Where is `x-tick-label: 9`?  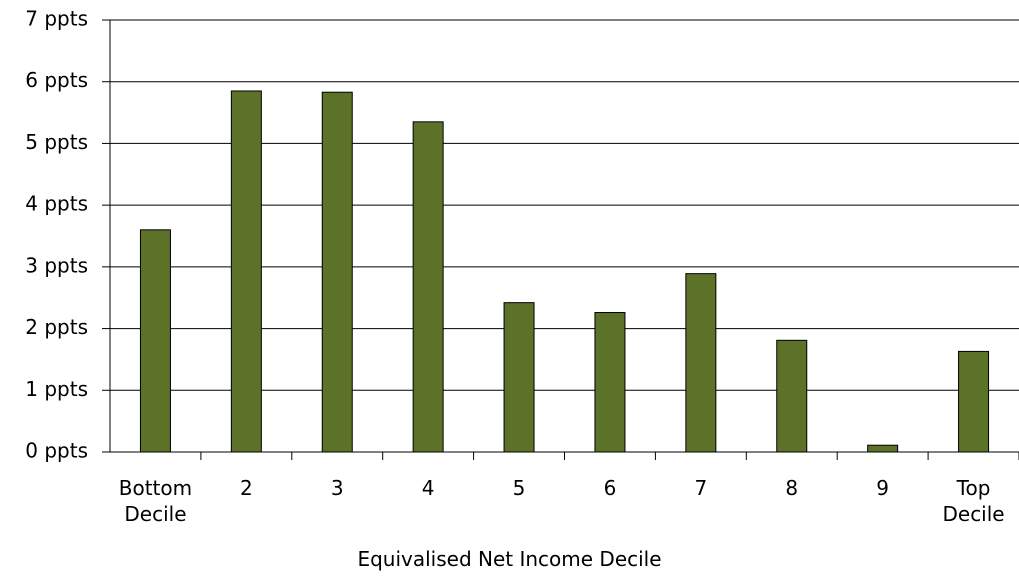 x-tick-label: 9 is located at coordinates (882, 488).